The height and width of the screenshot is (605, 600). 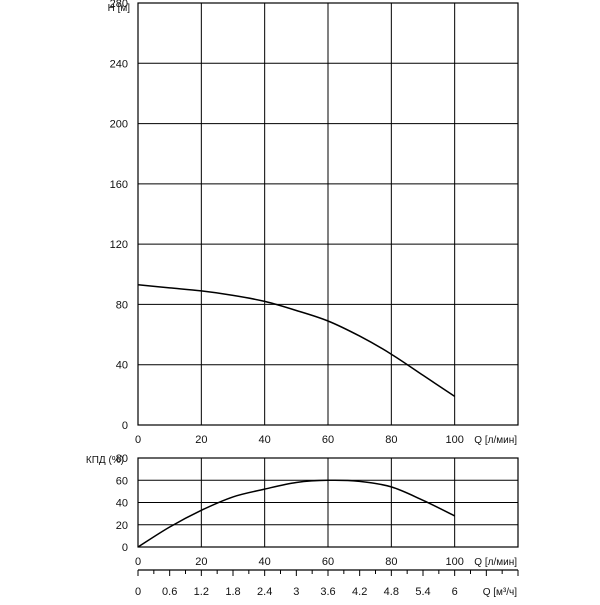 What do you see at coordinates (138, 440) in the screenshot?
I see `chart0-x-tick-label: 0` at bounding box center [138, 440].